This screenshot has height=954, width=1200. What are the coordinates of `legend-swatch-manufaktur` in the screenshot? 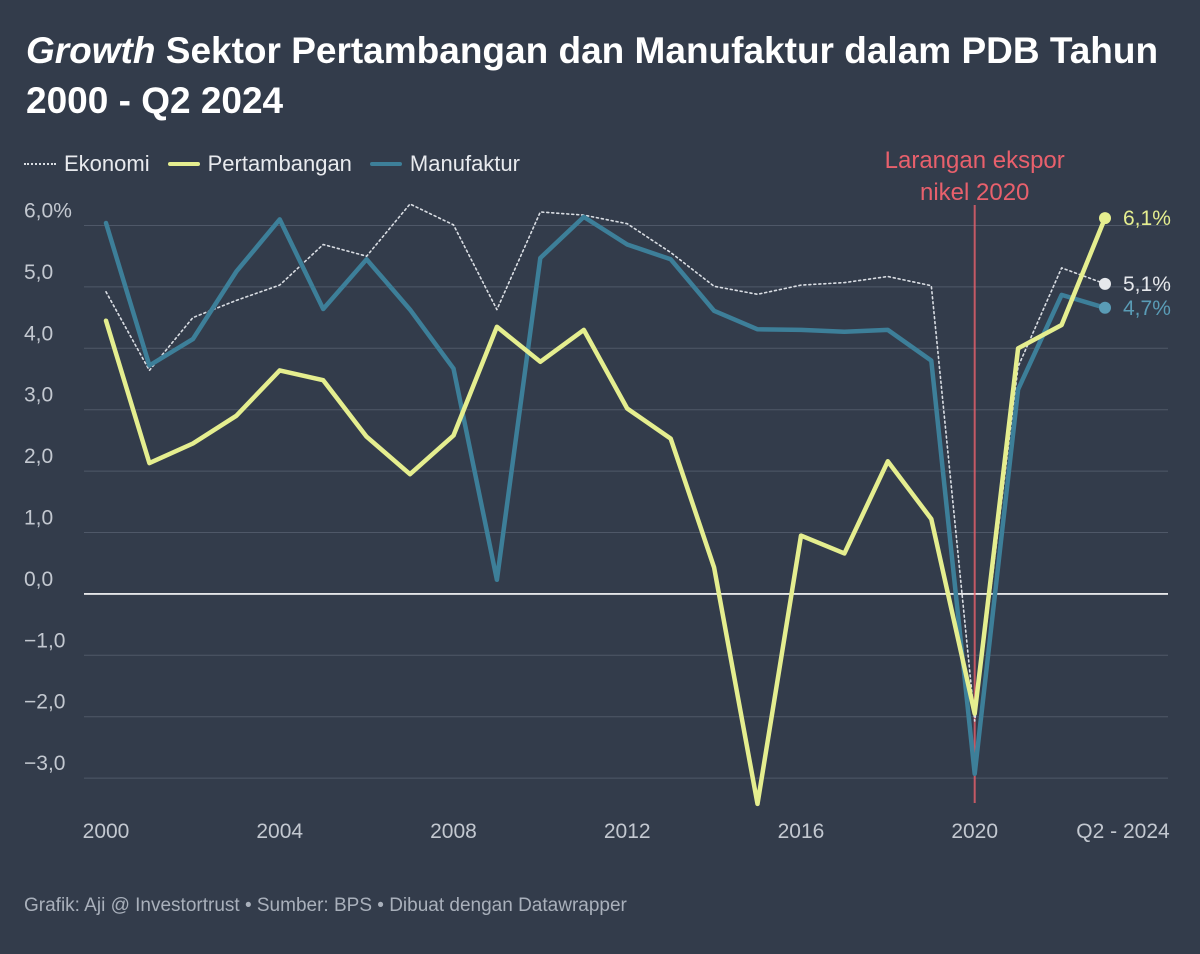 It's located at (385, 164).